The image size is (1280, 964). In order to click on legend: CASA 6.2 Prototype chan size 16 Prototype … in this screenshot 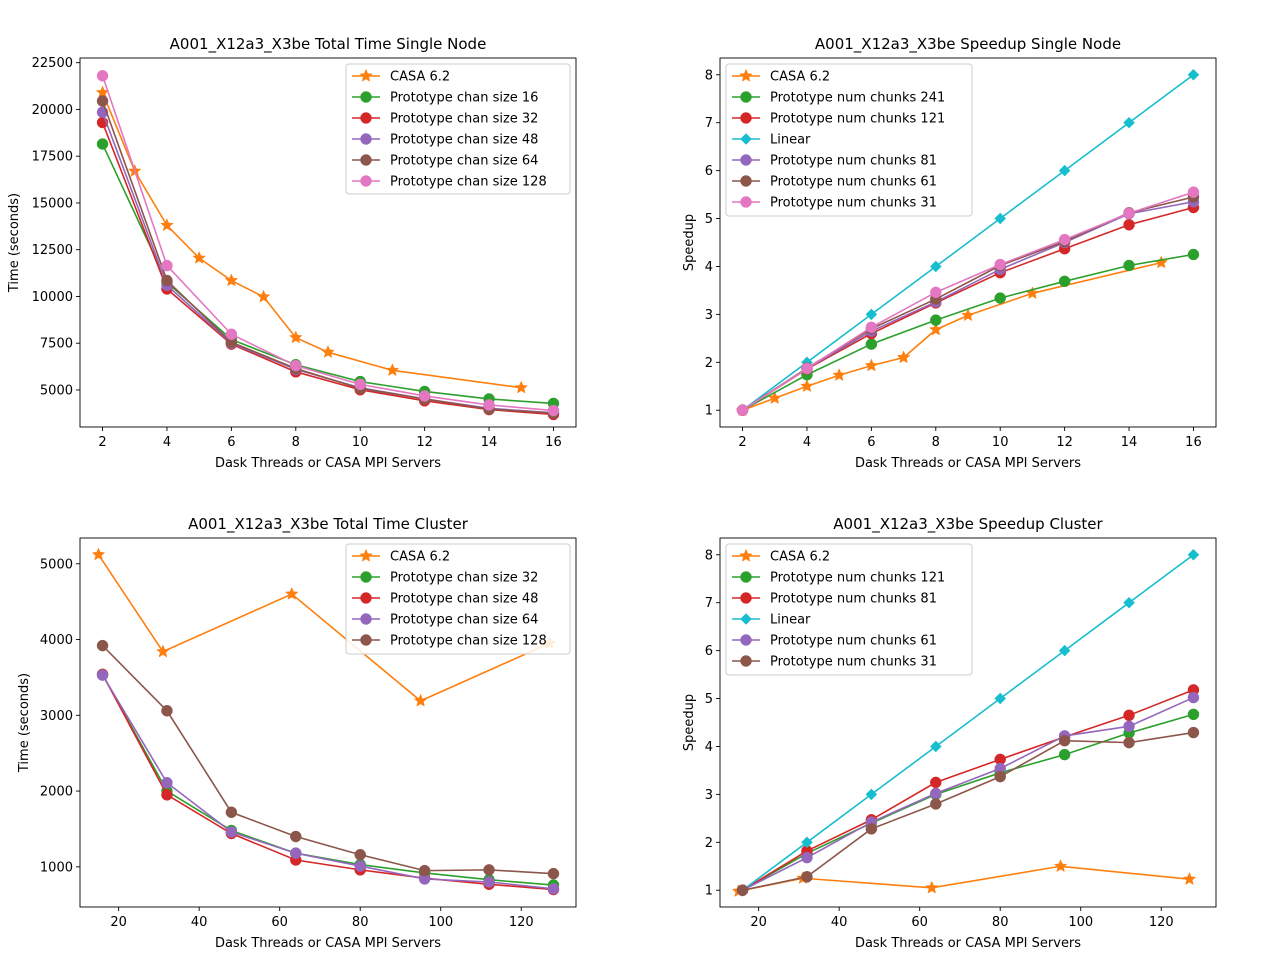, I will do `click(458, 129)`.